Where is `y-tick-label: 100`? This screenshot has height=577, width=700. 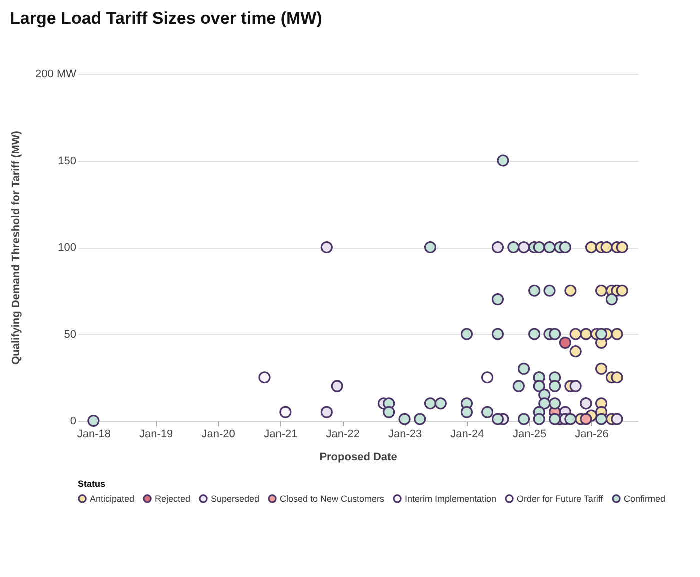 y-tick-label: 100 is located at coordinates (67, 248).